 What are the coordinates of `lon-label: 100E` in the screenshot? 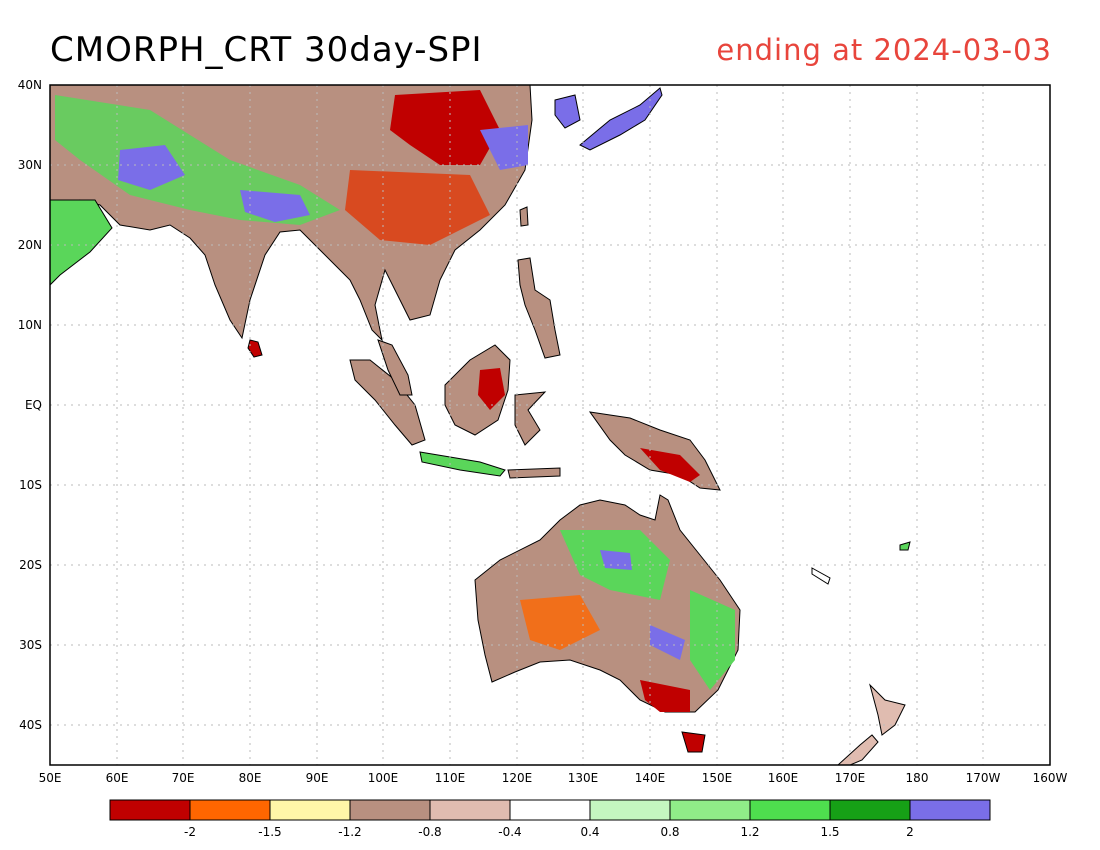 It's located at (383, 778).